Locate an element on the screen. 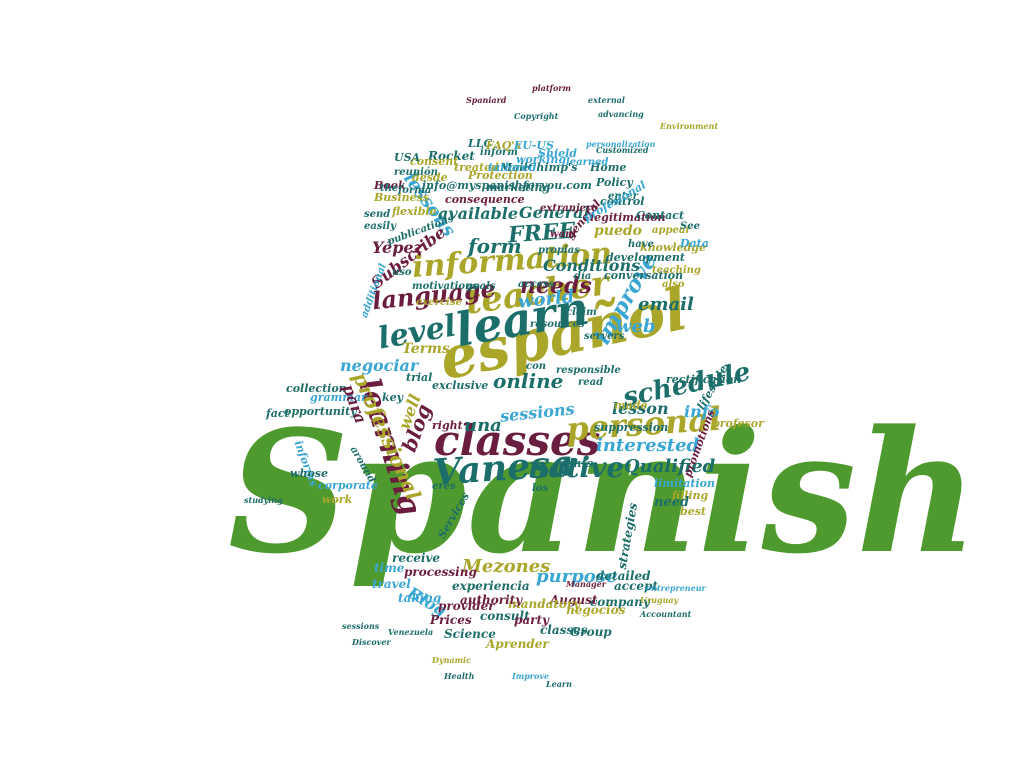  word-data: Data is located at coordinates (694, 243).